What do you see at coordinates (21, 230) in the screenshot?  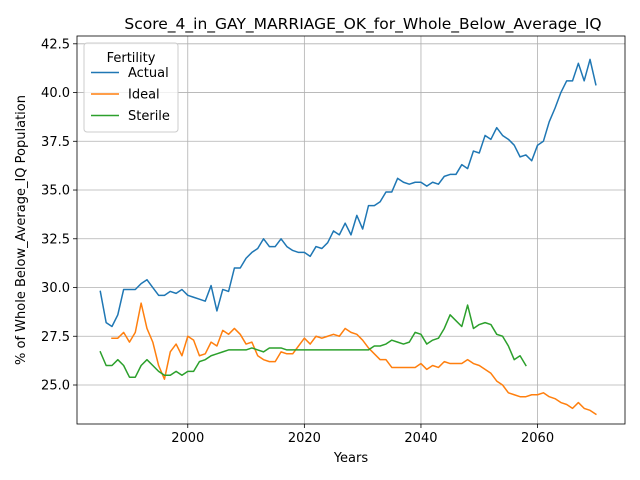 I see `y-axis-label: % of Whole Below_Average_IQ Population` at bounding box center [21, 230].